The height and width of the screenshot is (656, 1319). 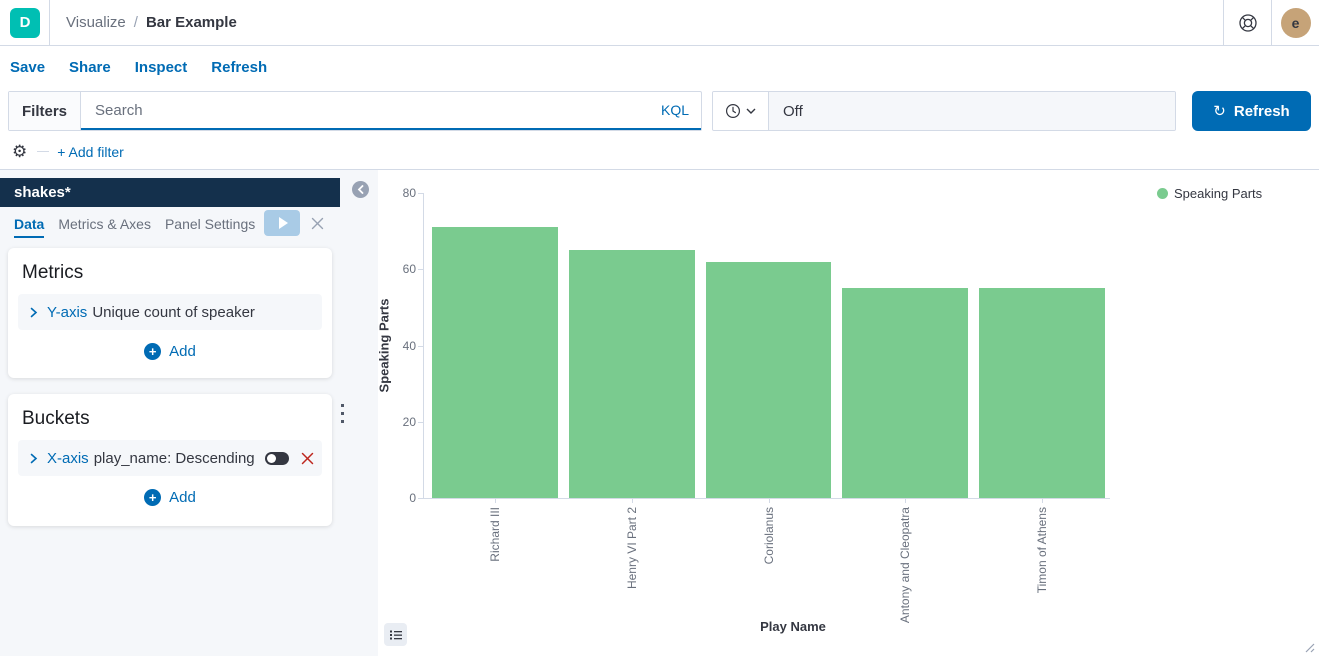 What do you see at coordinates (68, 458) in the screenshot?
I see `bucket-axis-label: X-axis` at bounding box center [68, 458].